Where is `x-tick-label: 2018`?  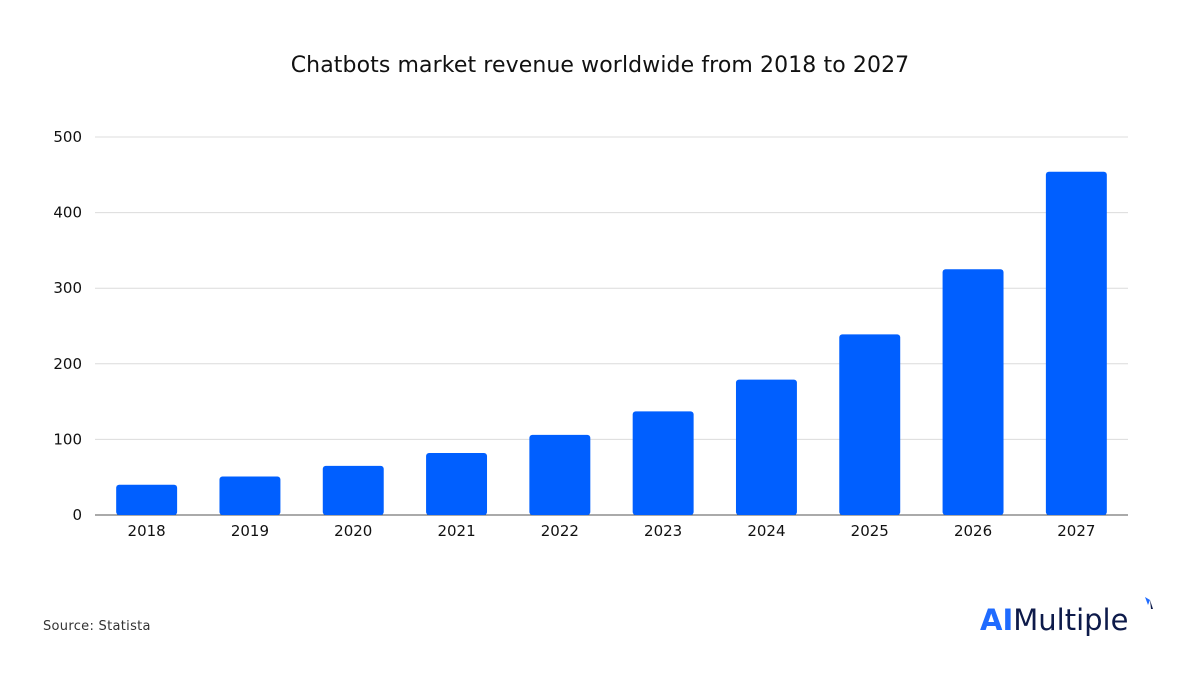
x-tick-label: 2018 is located at coordinates (147, 531).